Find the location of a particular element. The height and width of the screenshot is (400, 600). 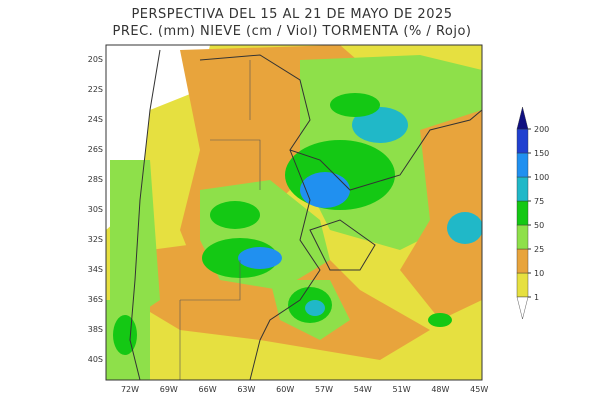

colorbar-label: 75 is located at coordinates (539, 201).